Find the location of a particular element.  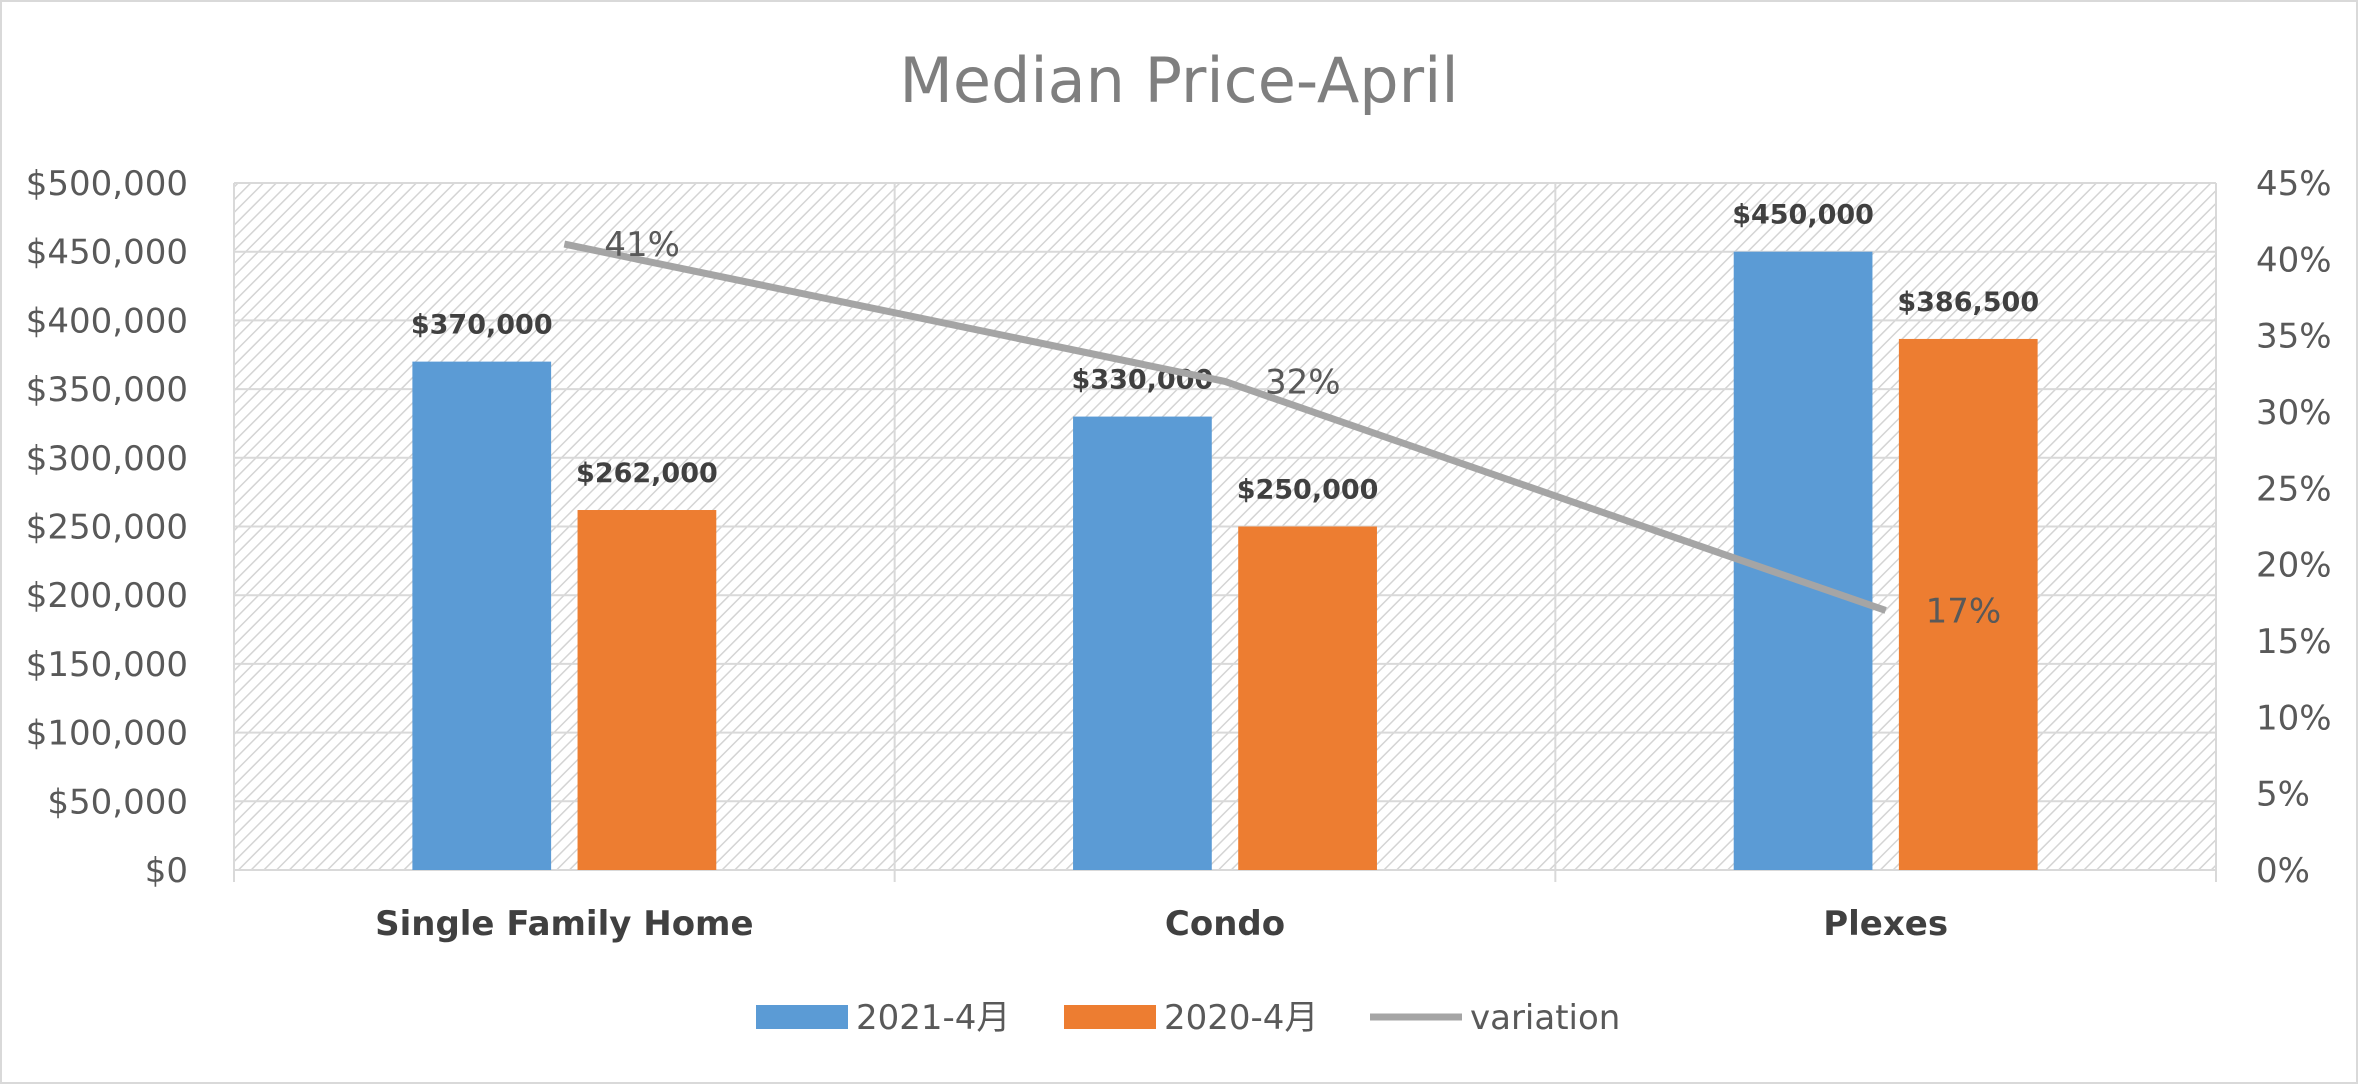

legend-label: variation is located at coordinates (1545, 1018).